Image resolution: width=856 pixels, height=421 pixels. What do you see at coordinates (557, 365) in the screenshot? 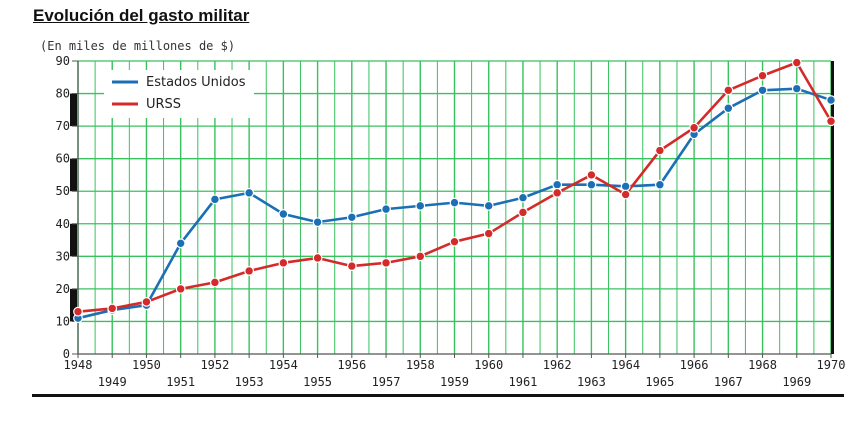
I see `x-tick-label: 1962` at bounding box center [557, 365].